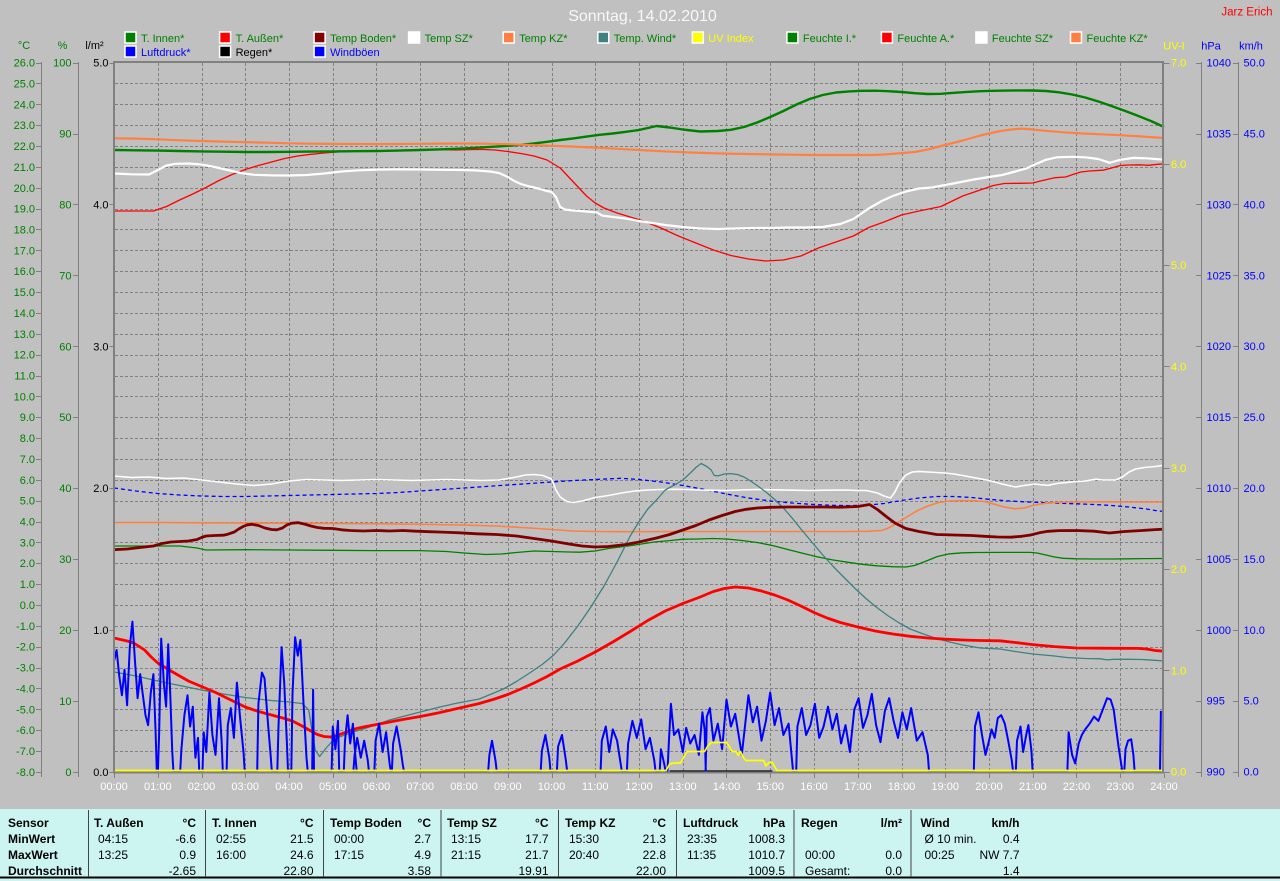  Describe the element at coordinates (45, 871) in the screenshot. I see `svg-text: Durchschnitt` at that location.